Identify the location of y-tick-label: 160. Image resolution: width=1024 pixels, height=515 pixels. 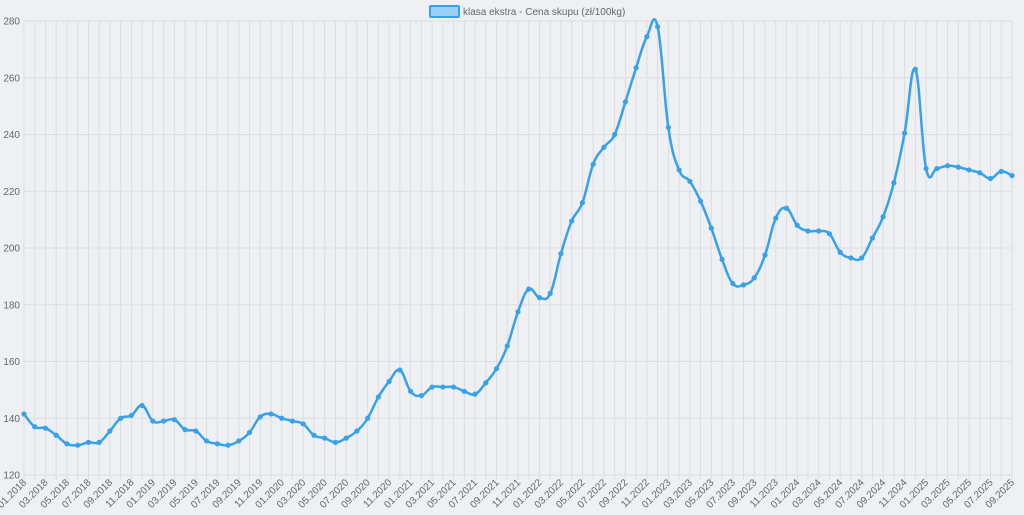
(11, 362).